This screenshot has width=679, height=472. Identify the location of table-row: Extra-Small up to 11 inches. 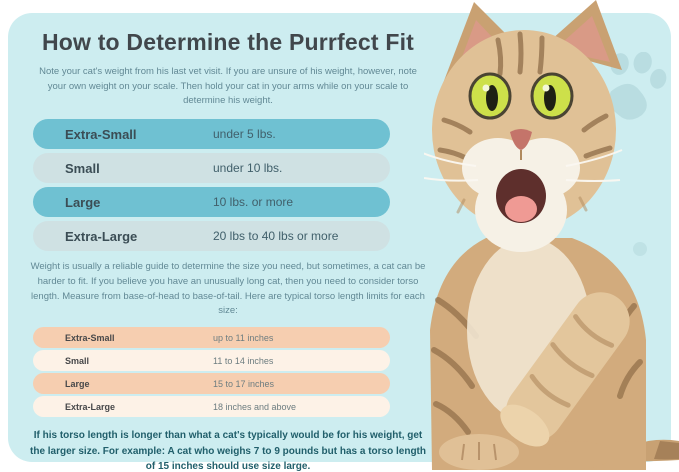
(211, 338).